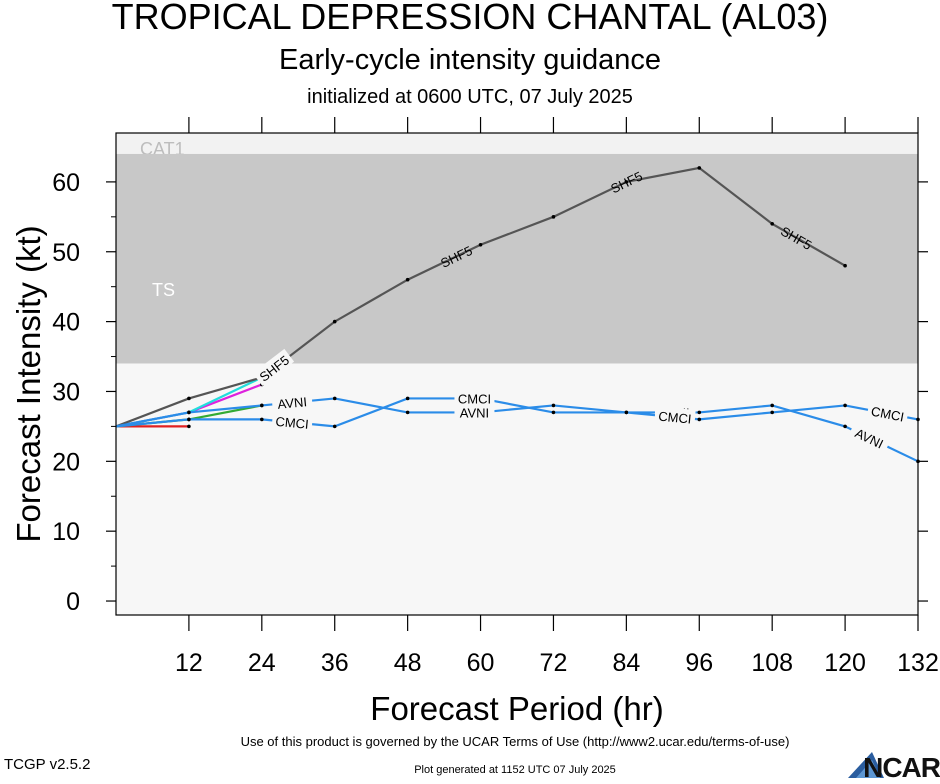  What do you see at coordinates (918, 663) in the screenshot?
I see `x-tick-label: 132` at bounding box center [918, 663].